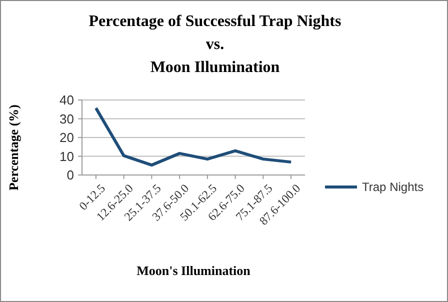  Describe the element at coordinates (193, 136) in the screenshot. I see `line-series` at that location.